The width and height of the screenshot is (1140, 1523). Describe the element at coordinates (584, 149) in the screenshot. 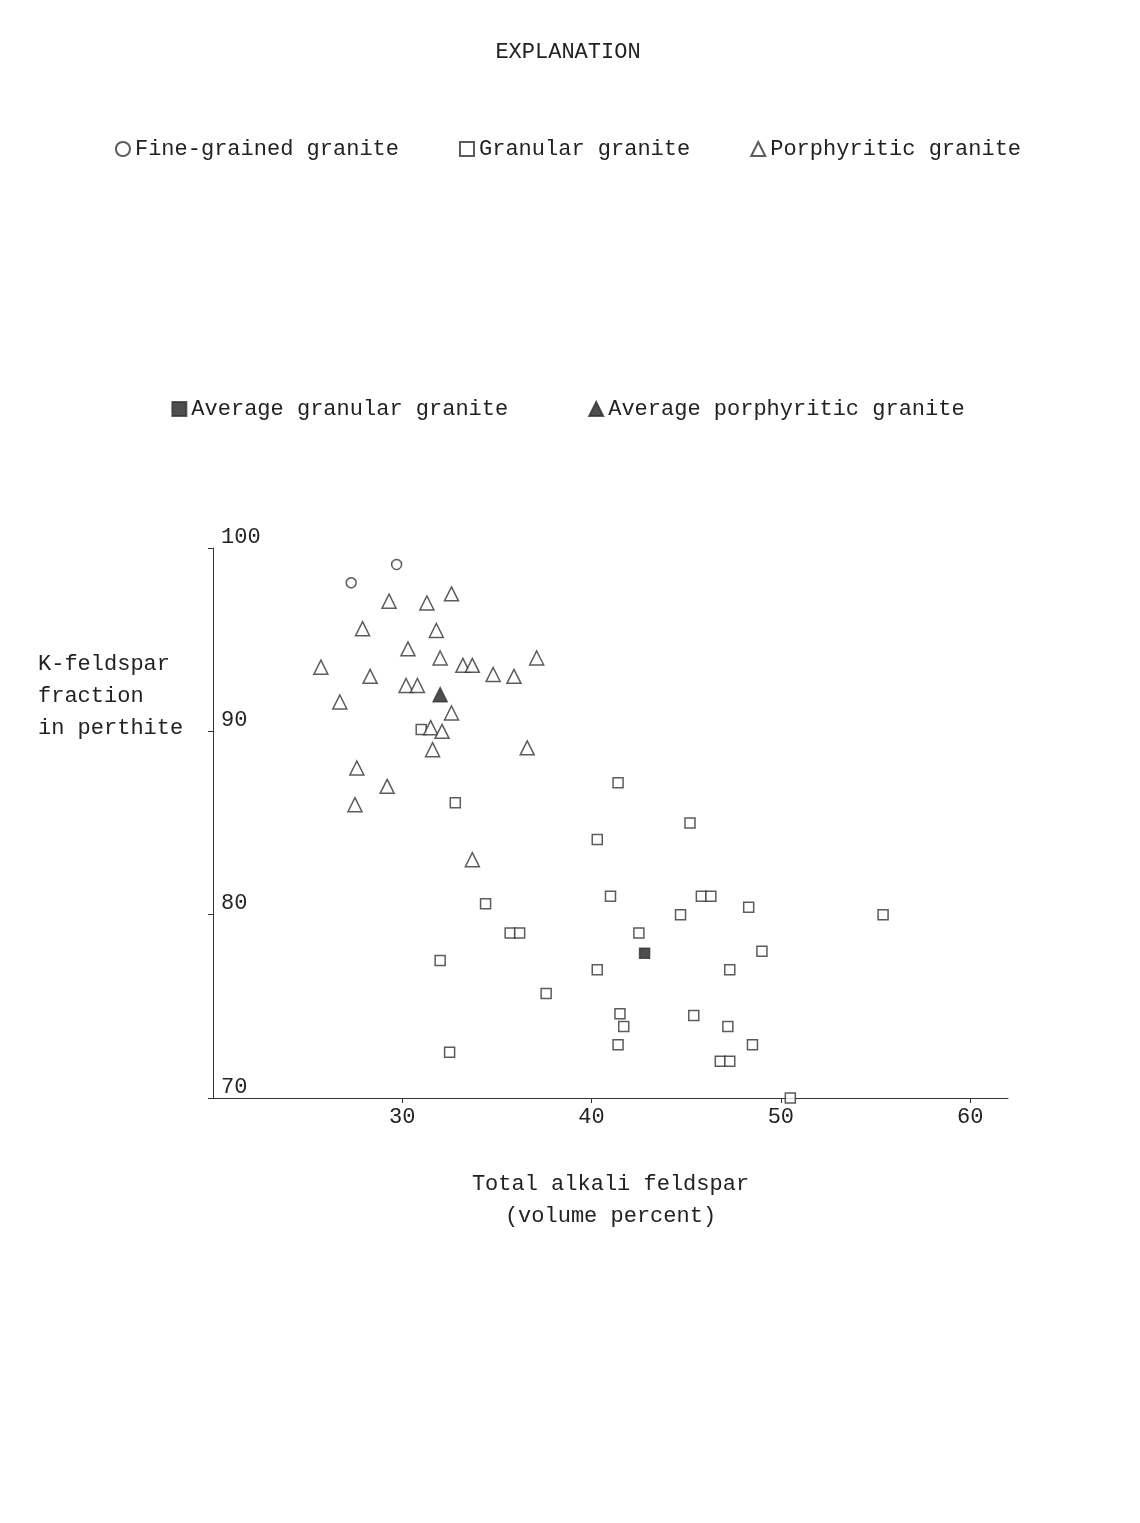

I see `legend-label: Granular granite` at that location.